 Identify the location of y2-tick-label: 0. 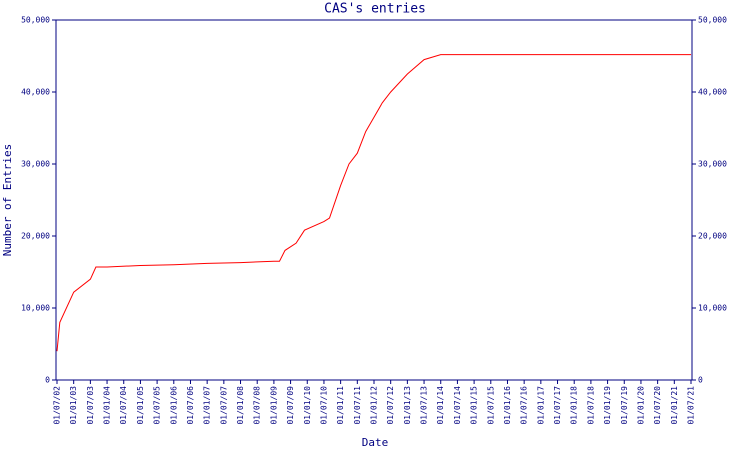
(700, 380).